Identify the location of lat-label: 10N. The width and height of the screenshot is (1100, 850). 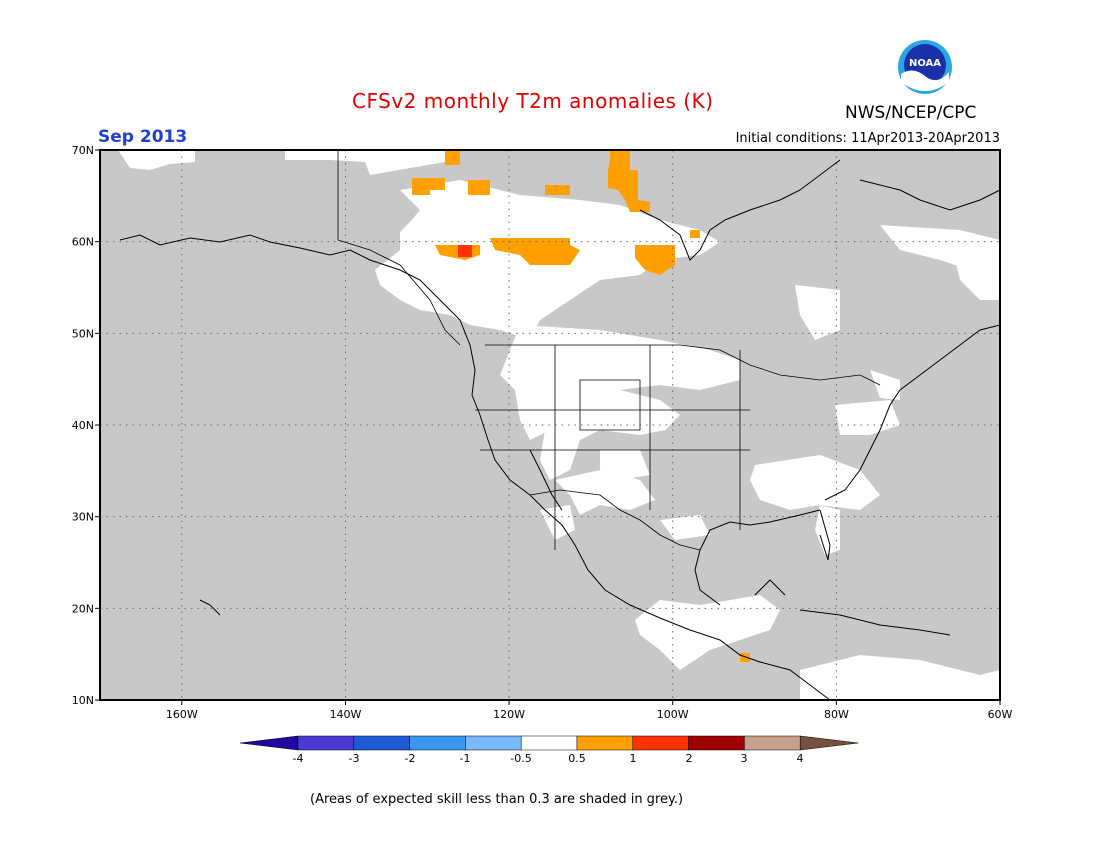
(83, 700).